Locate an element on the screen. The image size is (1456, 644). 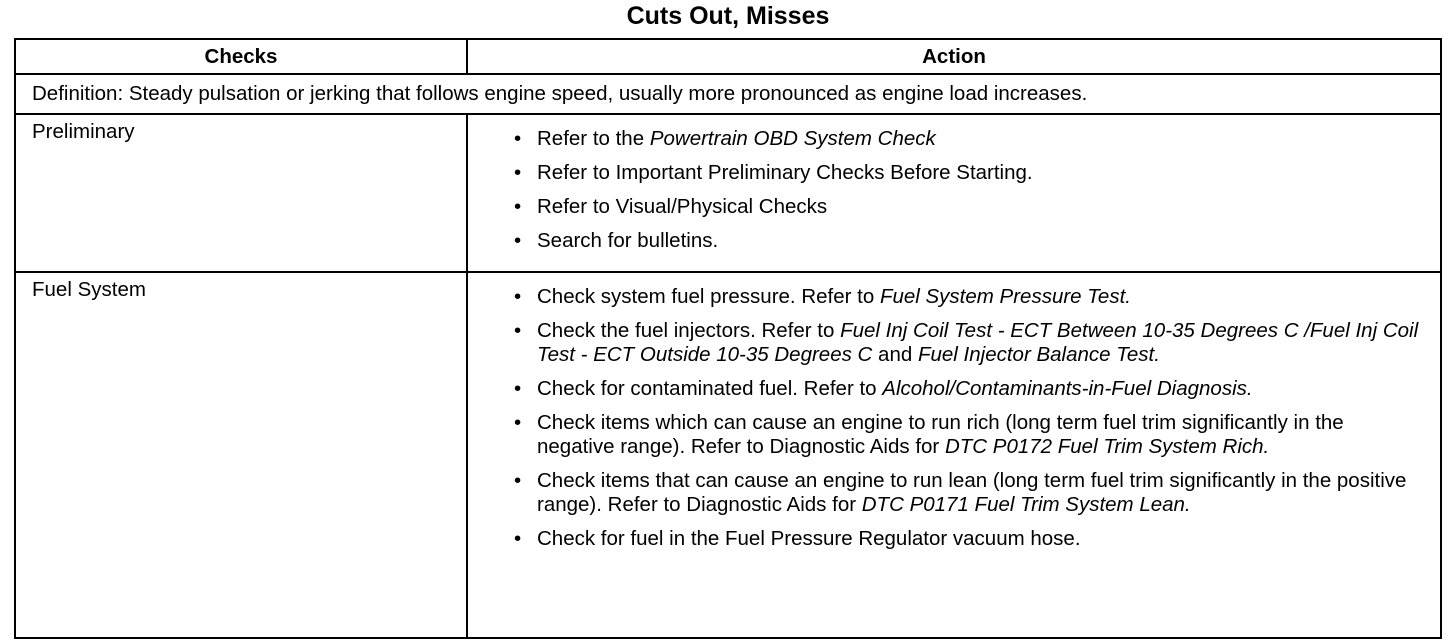
italic-text: Fuel Injector Balance Test. is located at coordinates (1038, 354).